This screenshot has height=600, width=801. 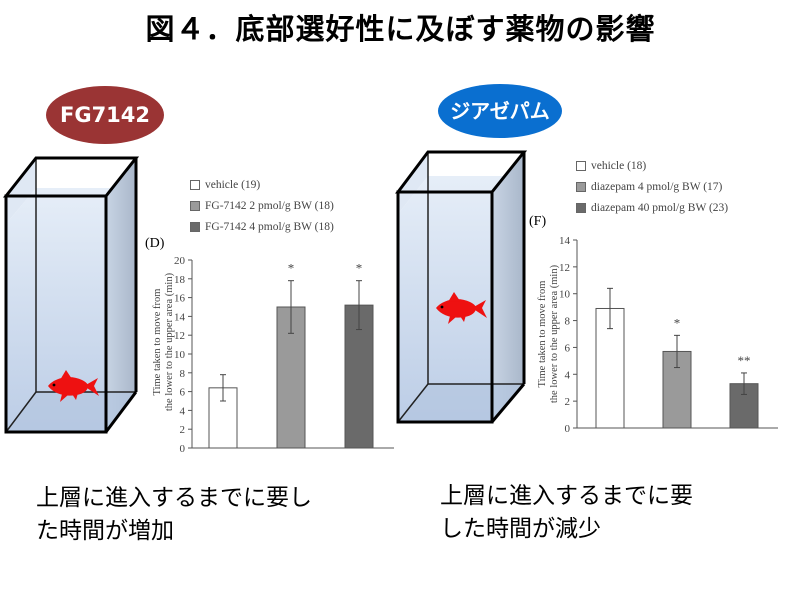 What do you see at coordinates (744, 360) in the screenshot?
I see `significance-marker: **` at bounding box center [744, 360].